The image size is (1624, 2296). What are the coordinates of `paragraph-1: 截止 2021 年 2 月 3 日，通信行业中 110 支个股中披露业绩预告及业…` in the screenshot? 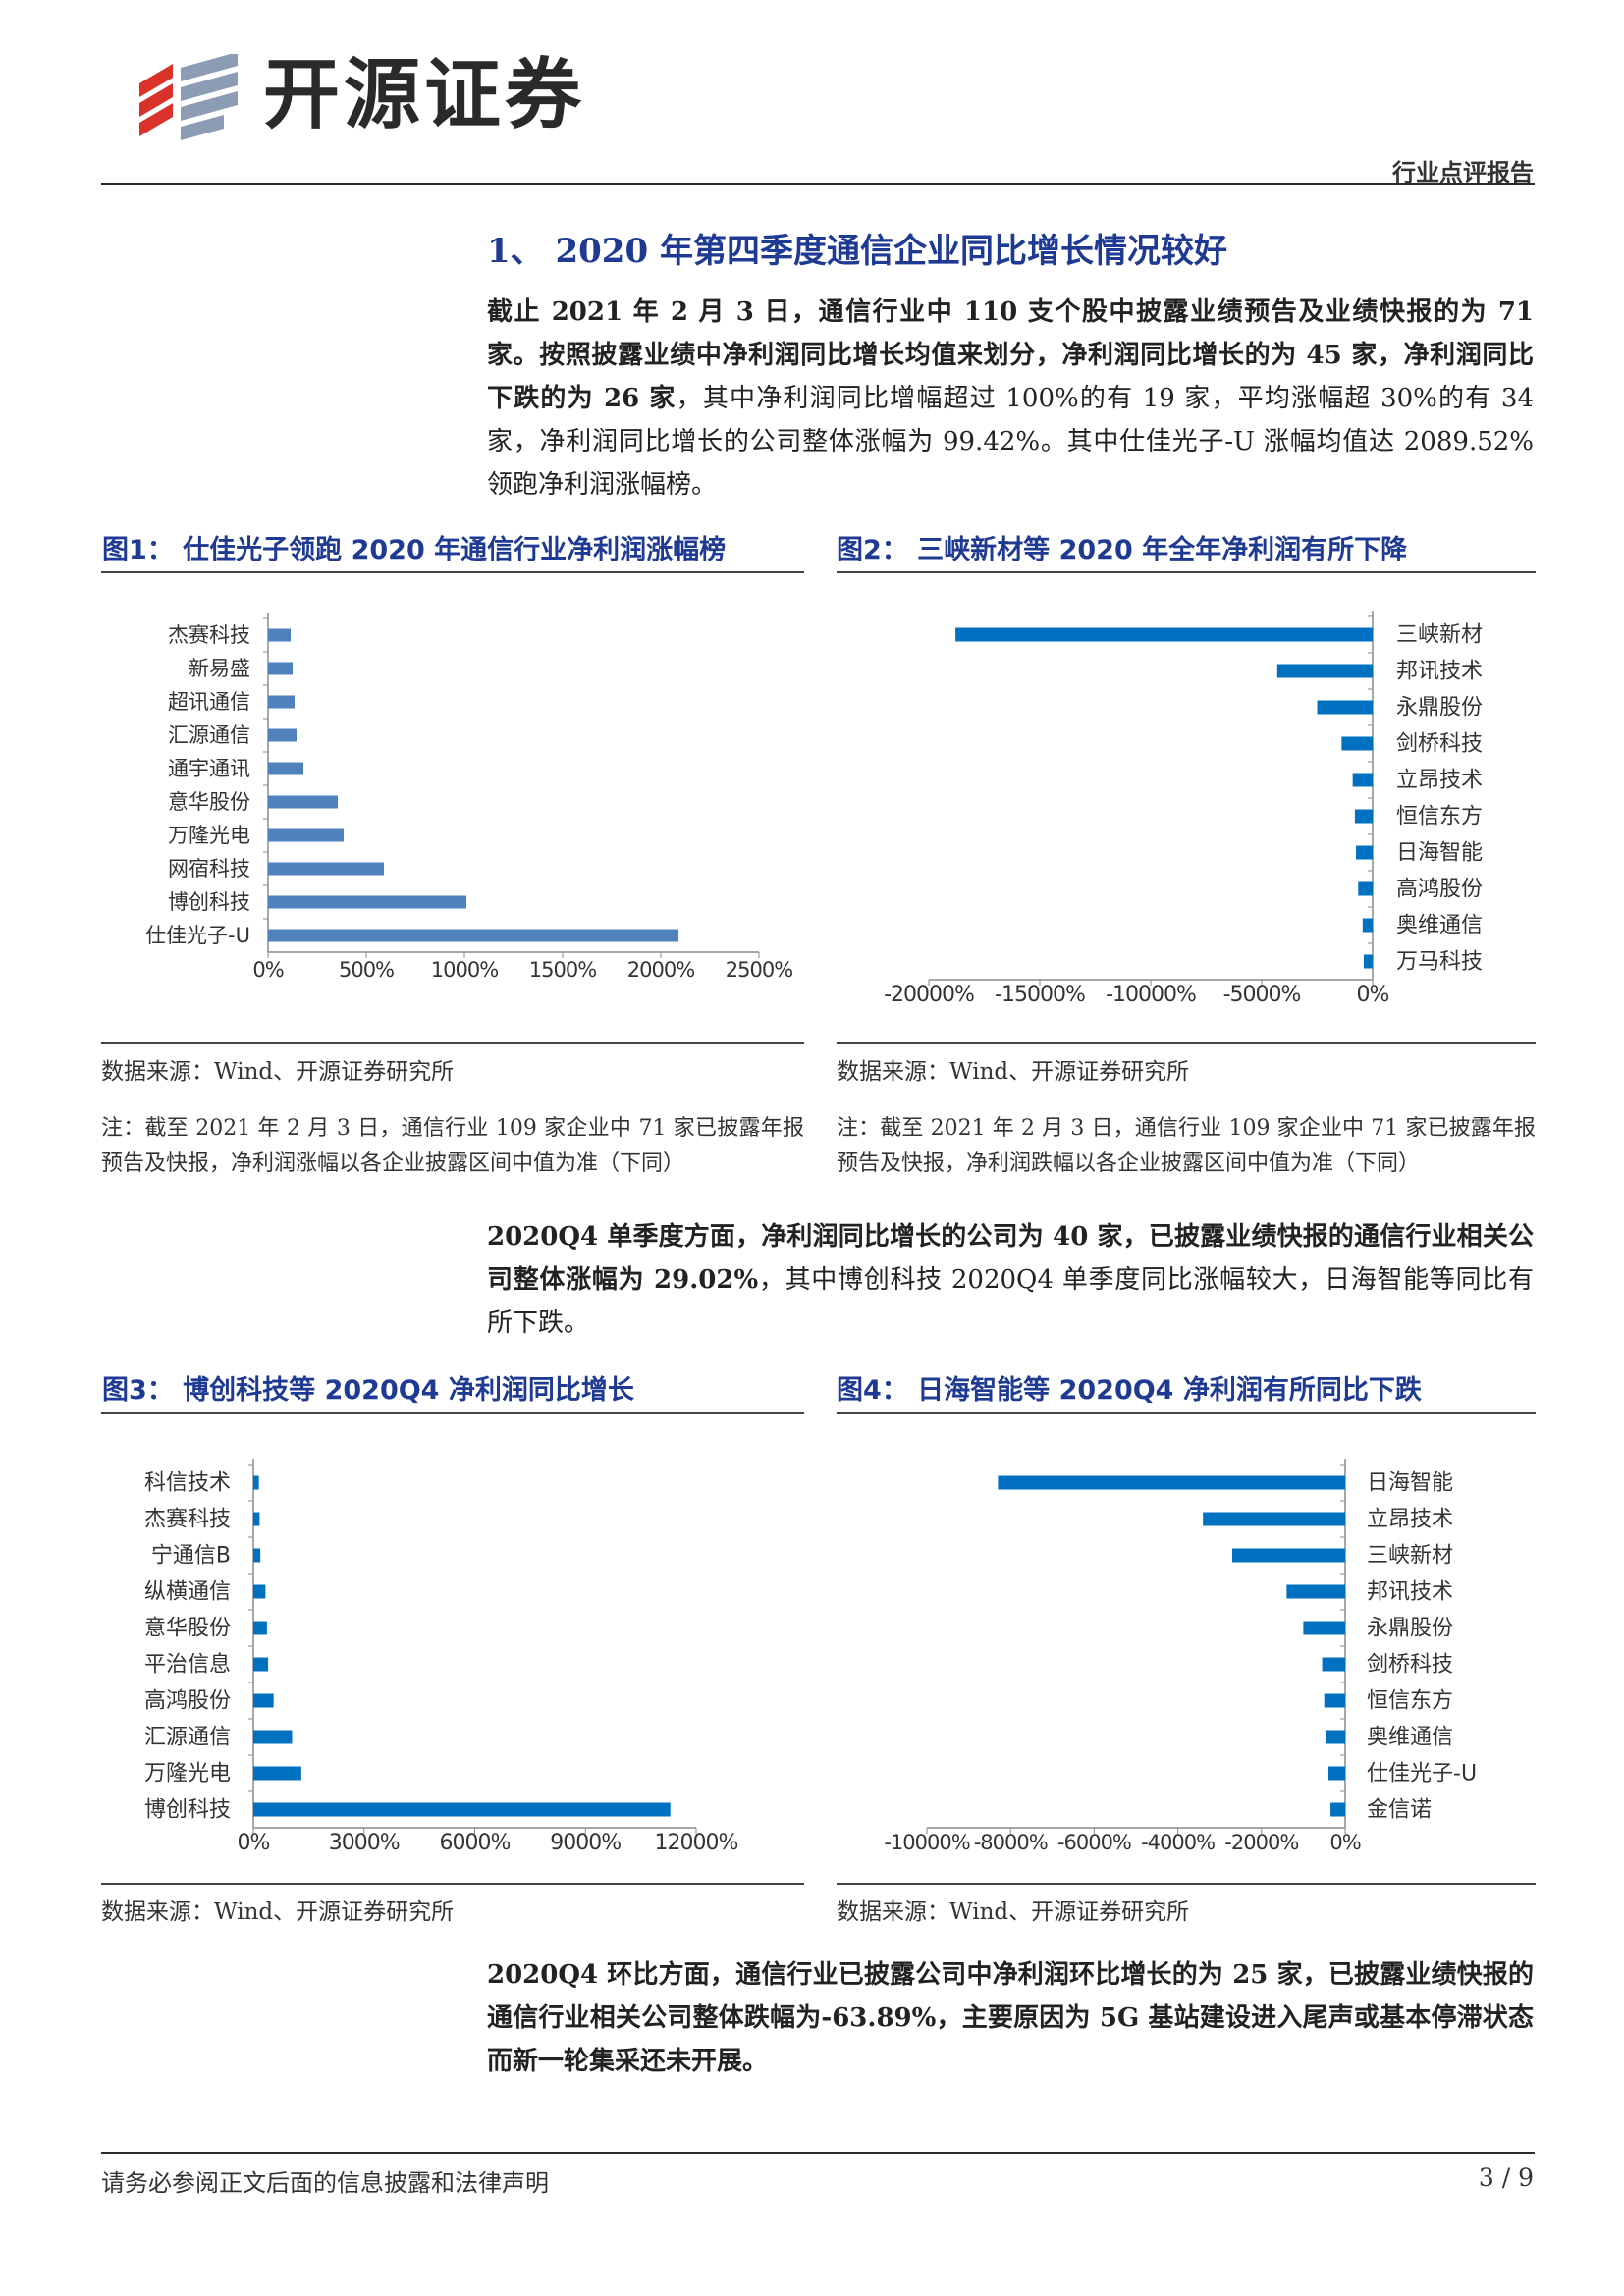 It's located at (1010, 399).